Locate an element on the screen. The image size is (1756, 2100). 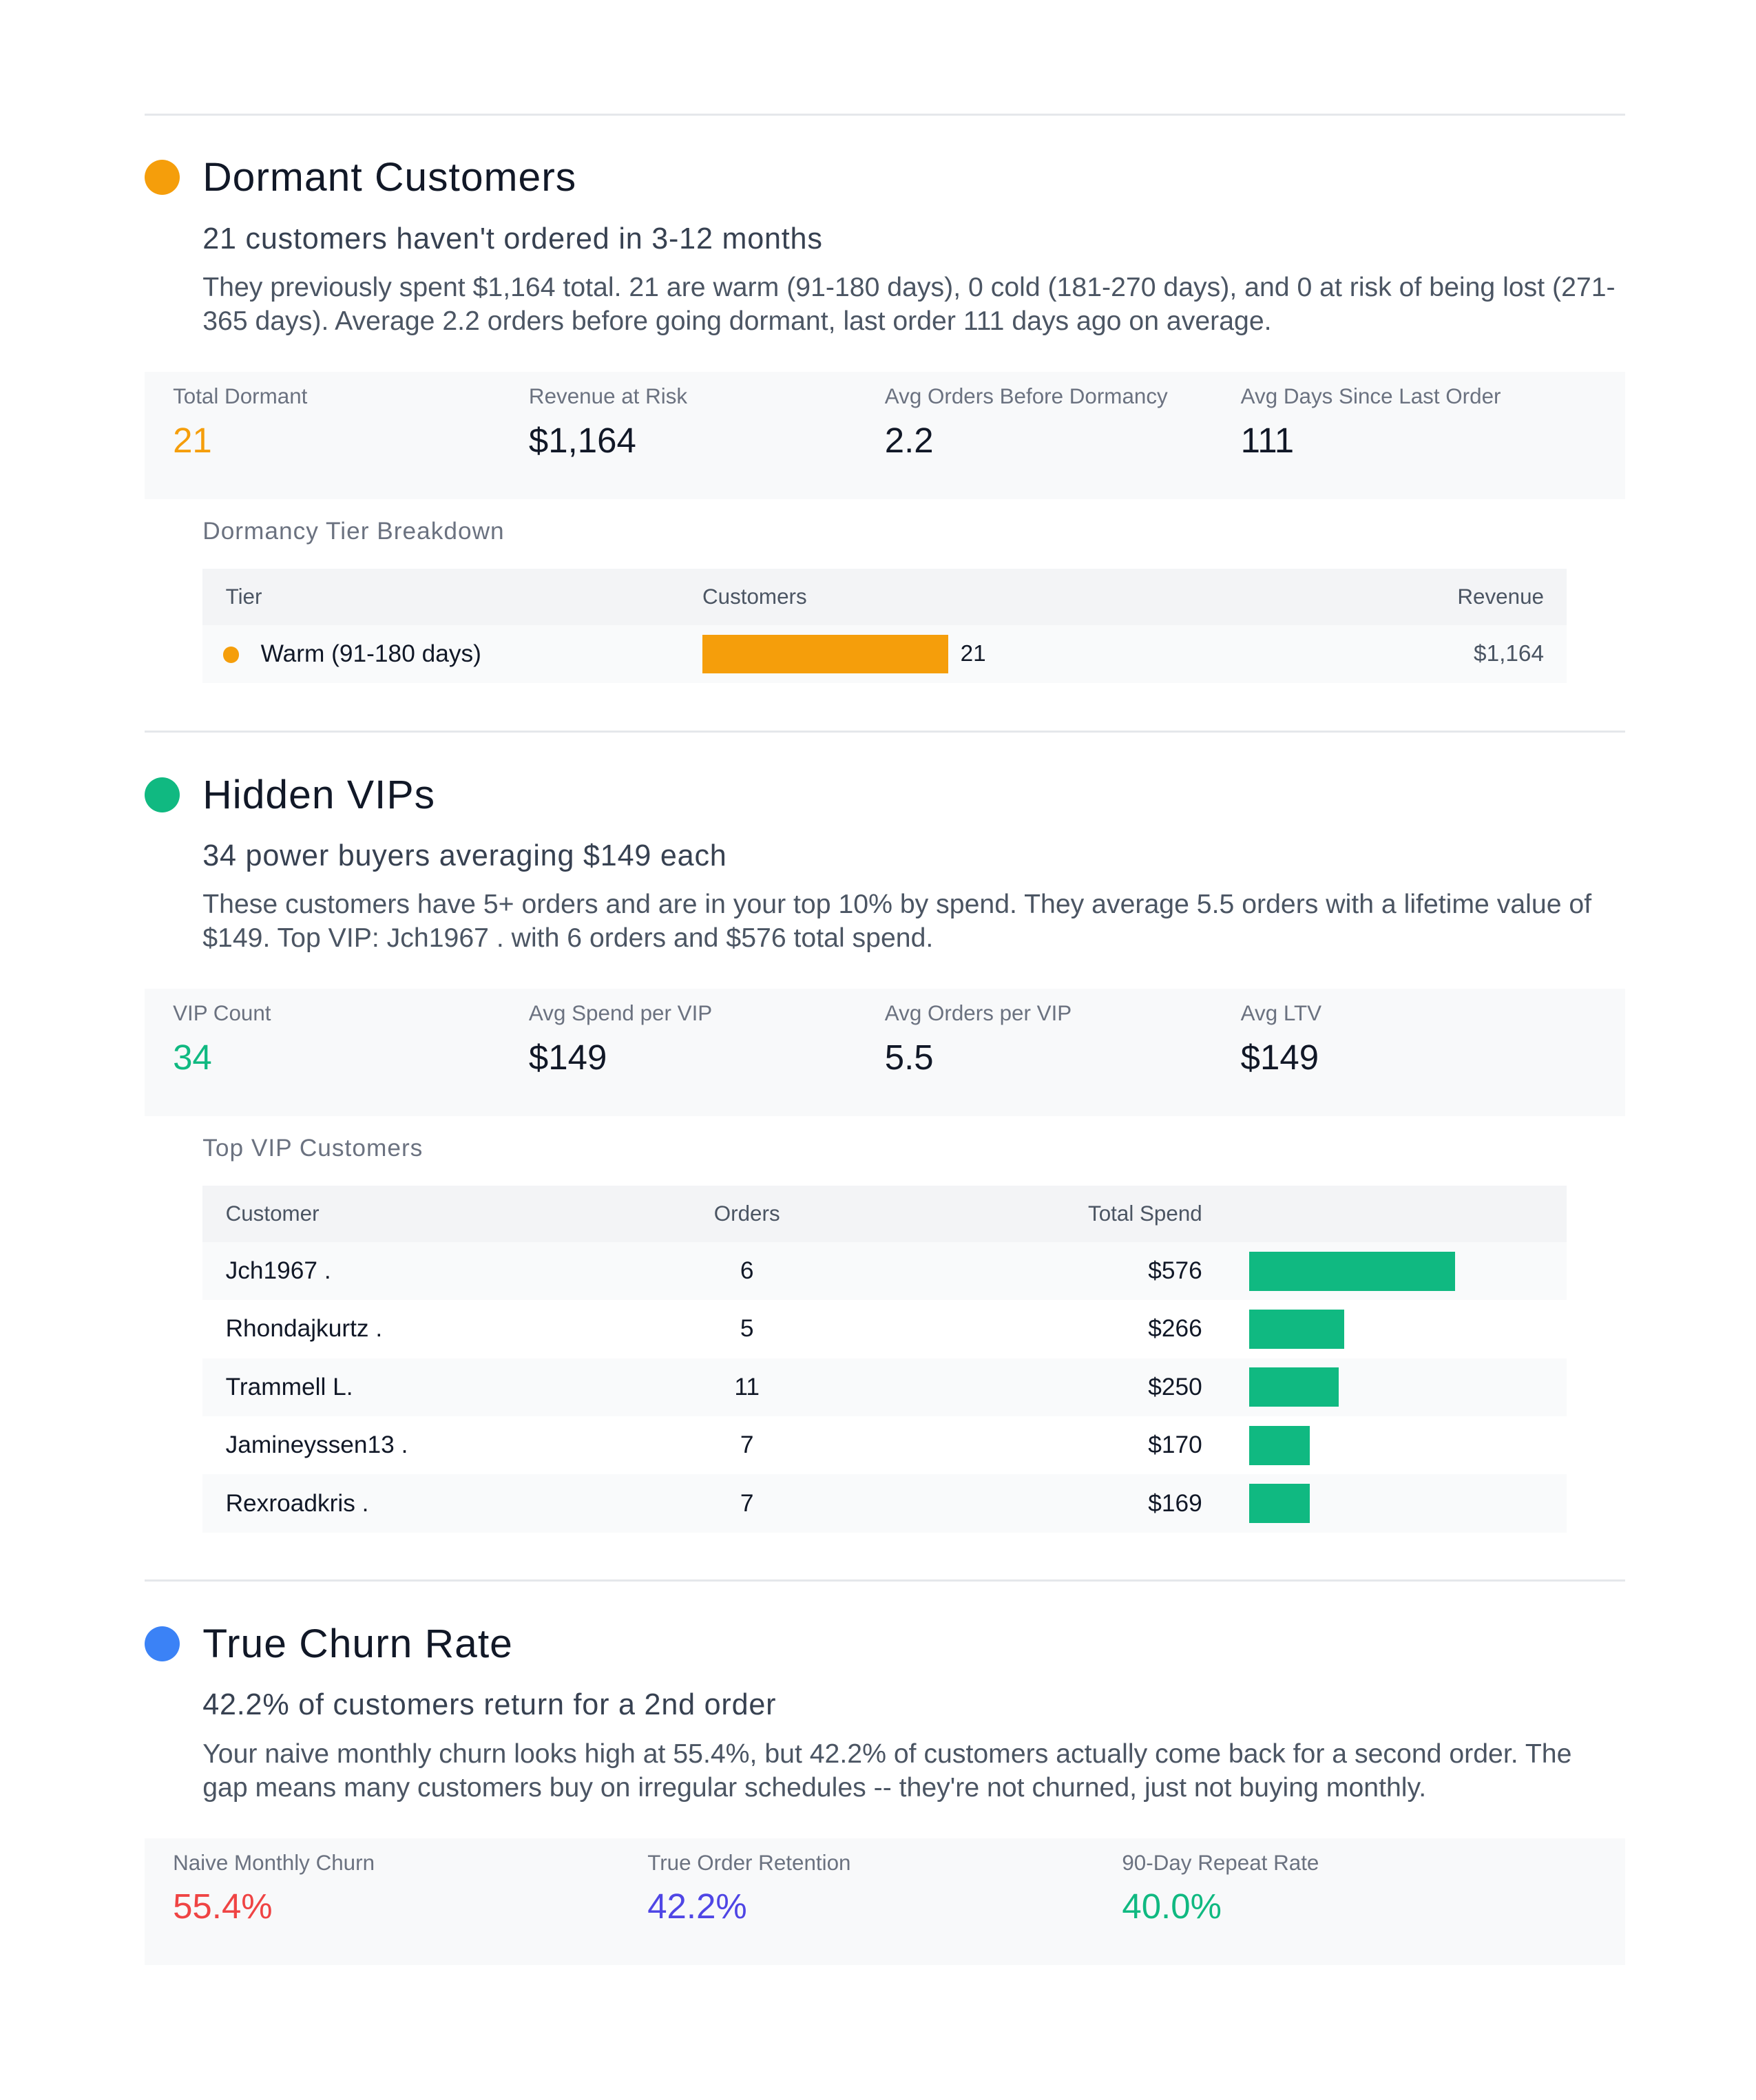
metric-label: Avg Days Since Last Order is located at coordinates (1370, 396).